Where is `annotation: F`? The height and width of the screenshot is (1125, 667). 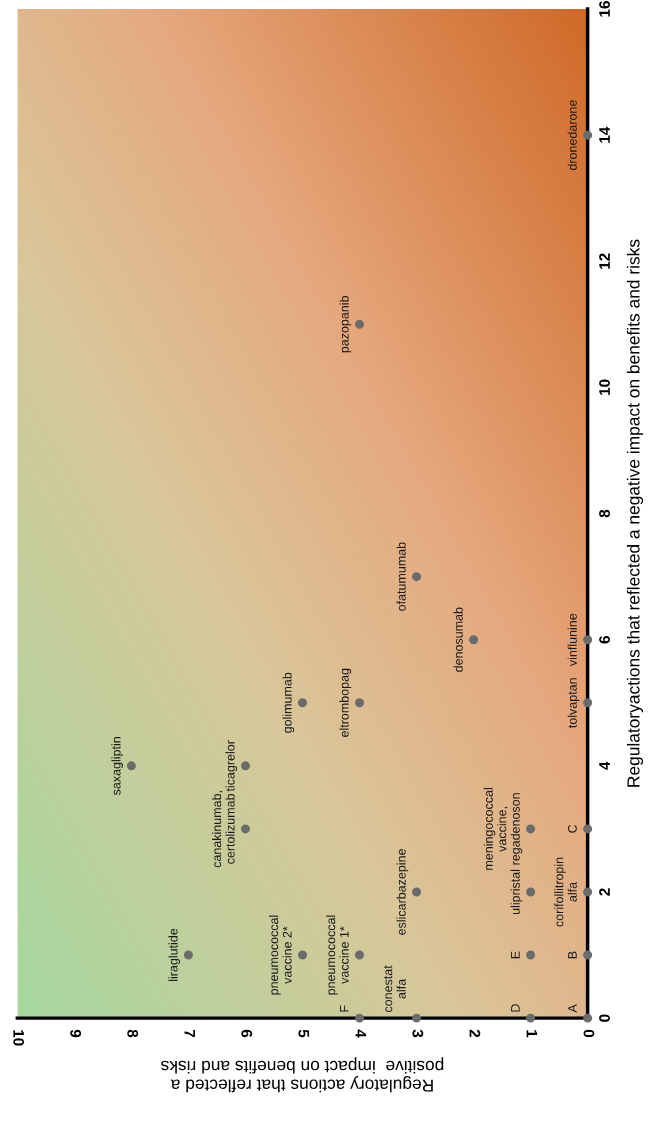
annotation: F is located at coordinates (344, 1008).